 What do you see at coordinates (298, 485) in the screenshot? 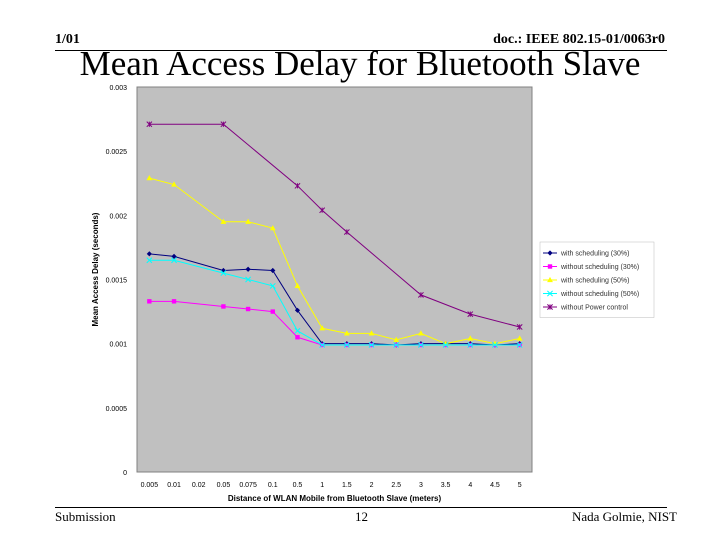
I see `x-tick-label: 0.5` at bounding box center [298, 485].